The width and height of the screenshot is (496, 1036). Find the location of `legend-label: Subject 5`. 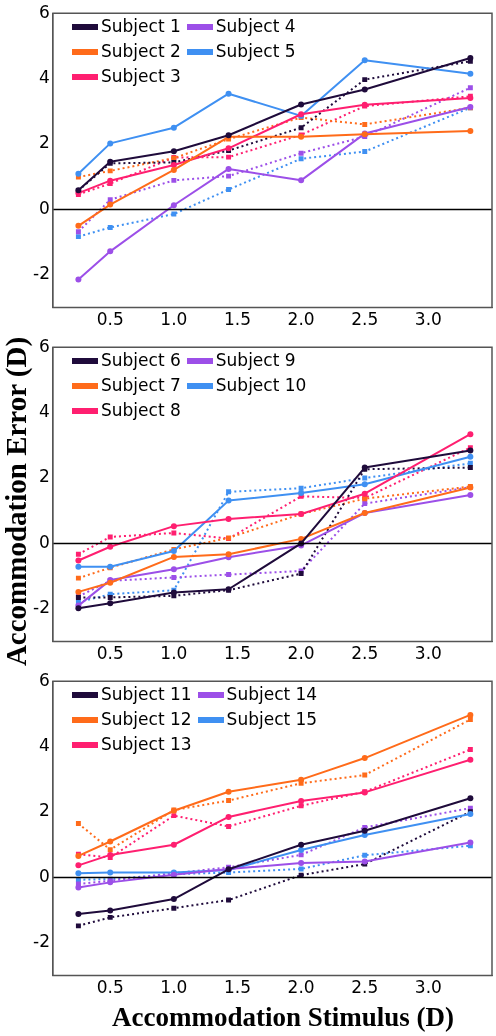

legend-label: Subject 5 is located at coordinates (255, 51).